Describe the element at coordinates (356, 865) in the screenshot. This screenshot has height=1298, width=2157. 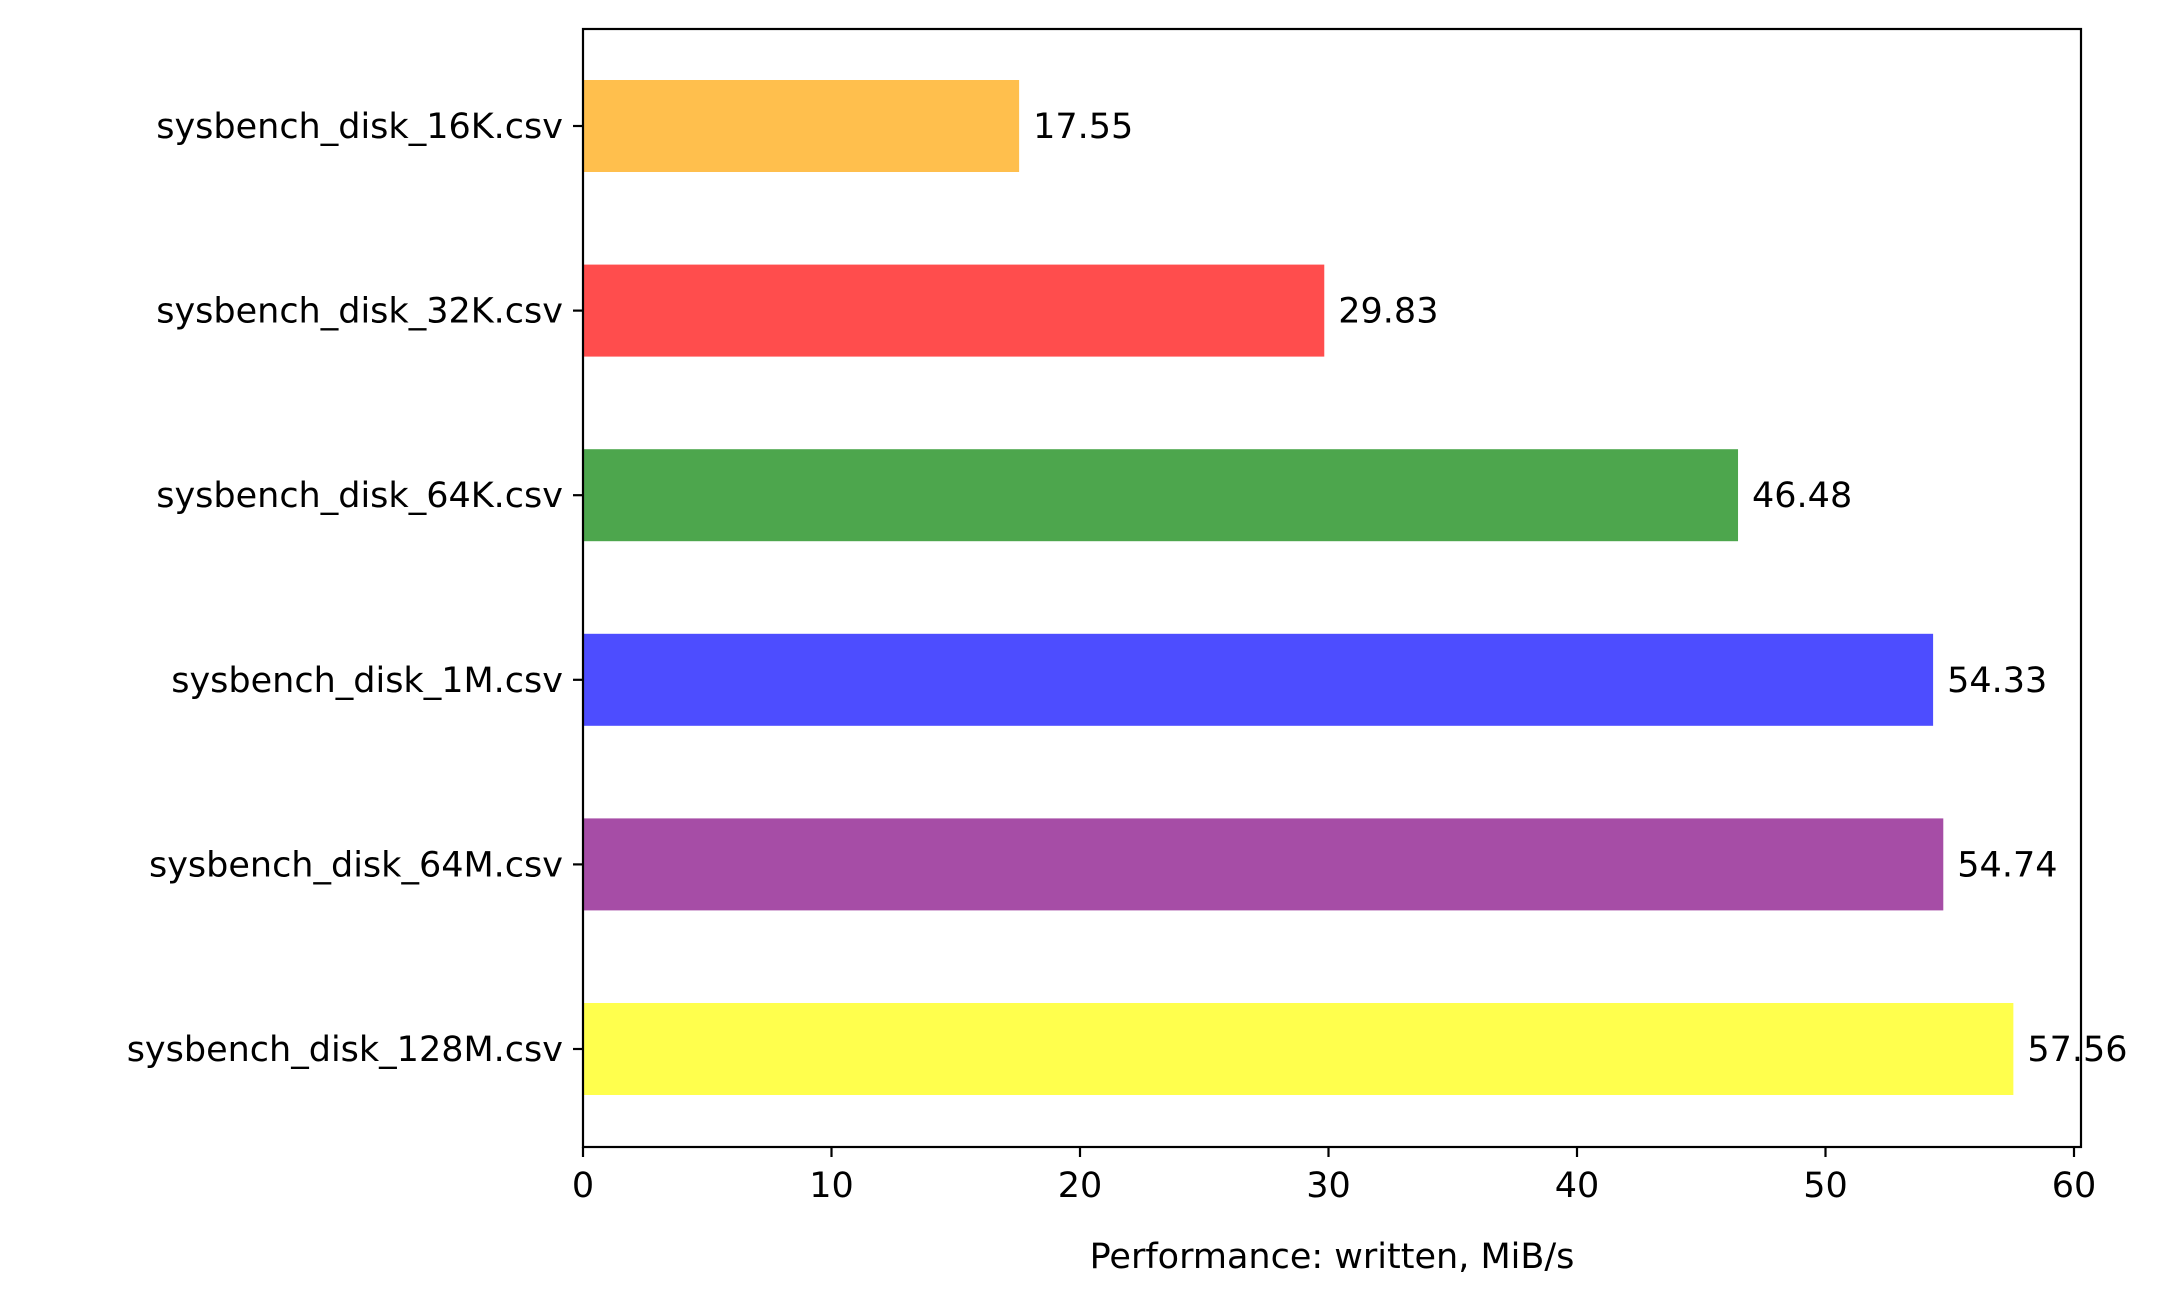
I see `y-tick-label-4: sysbench_disk_64M.csv` at that location.